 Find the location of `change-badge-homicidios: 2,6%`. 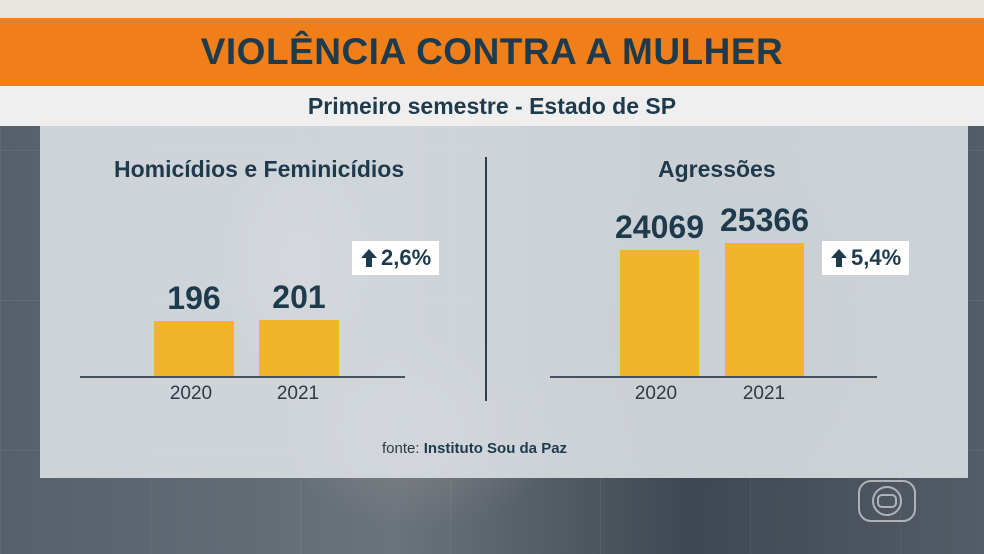

change-badge-homicidios: 2,6% is located at coordinates (396, 258).